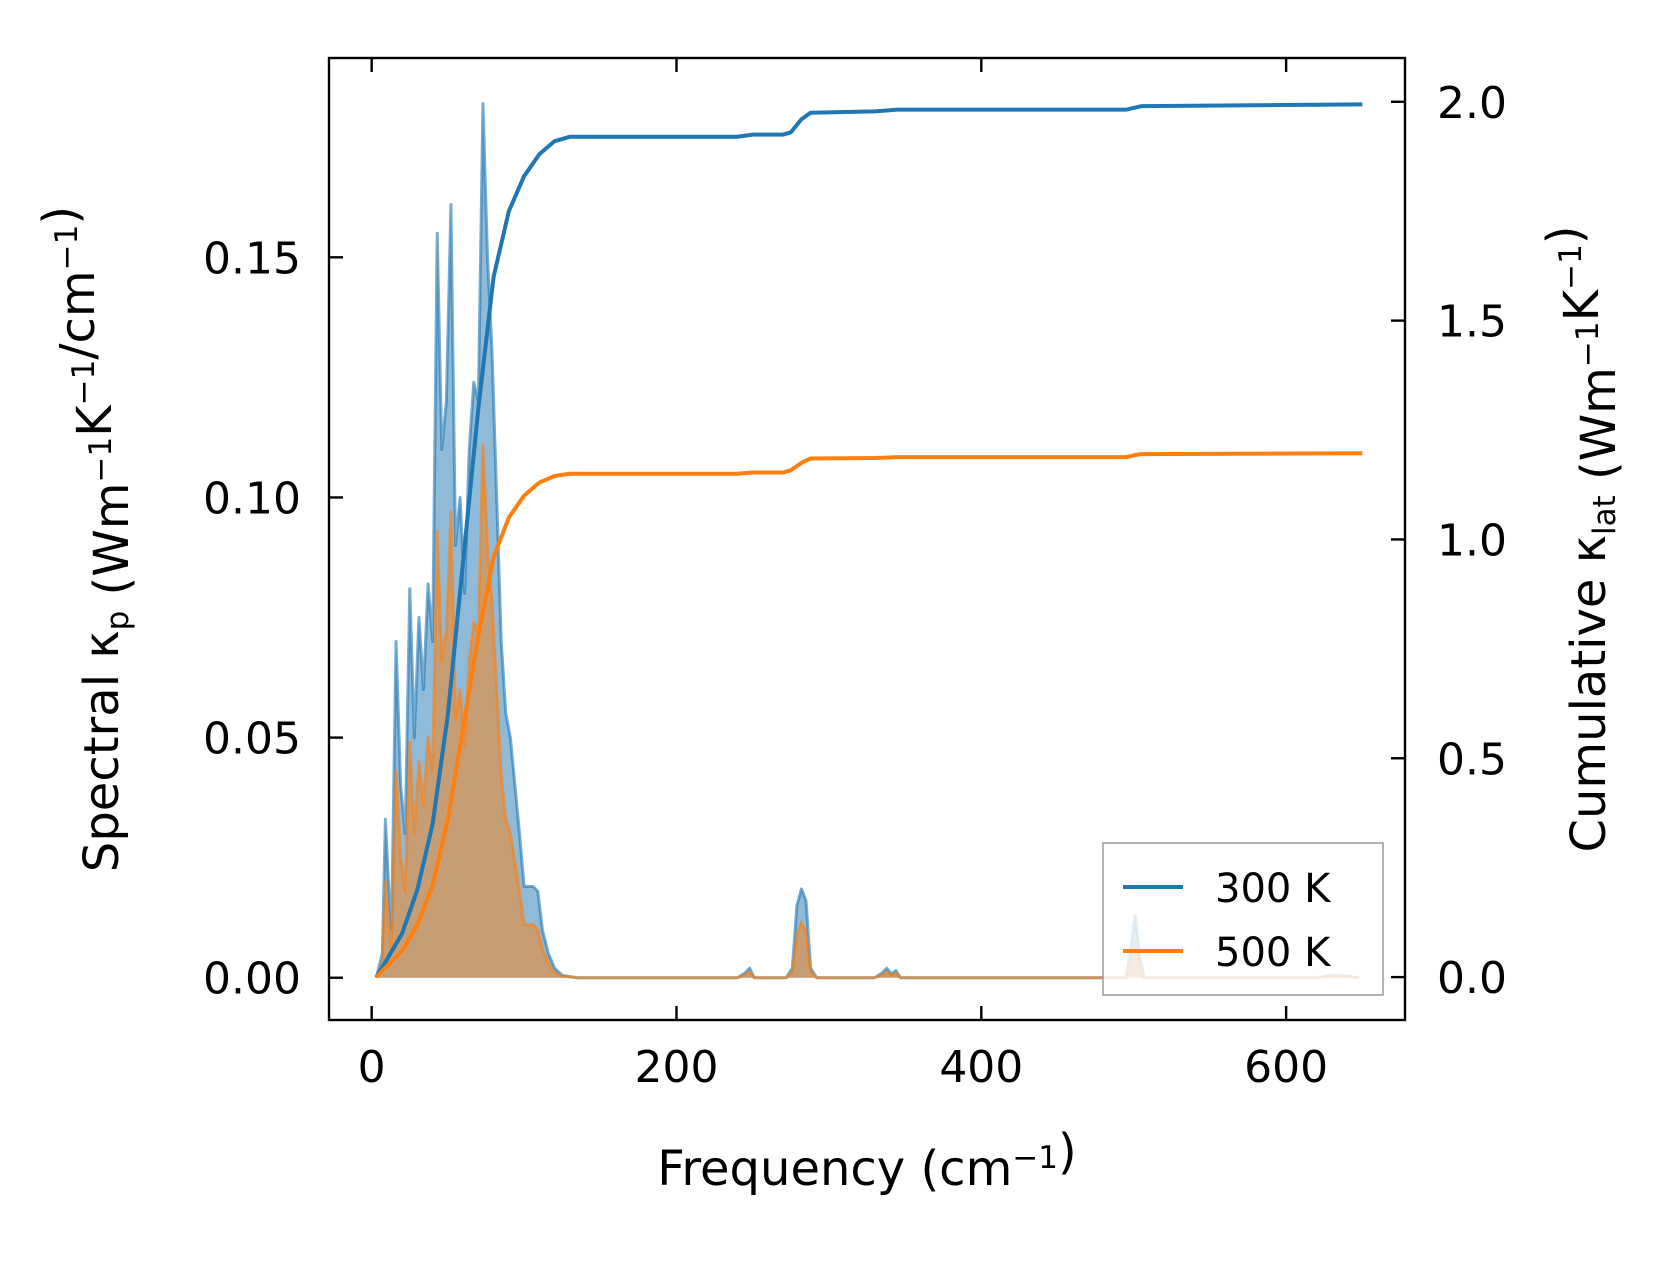  I want to click on axis-label-part: lat, so click(1605, 515).